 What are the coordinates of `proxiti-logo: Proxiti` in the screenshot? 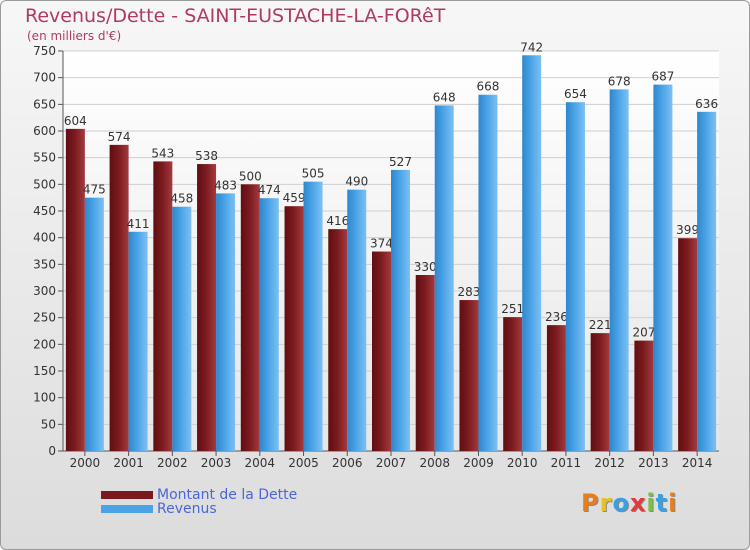 It's located at (629, 503).